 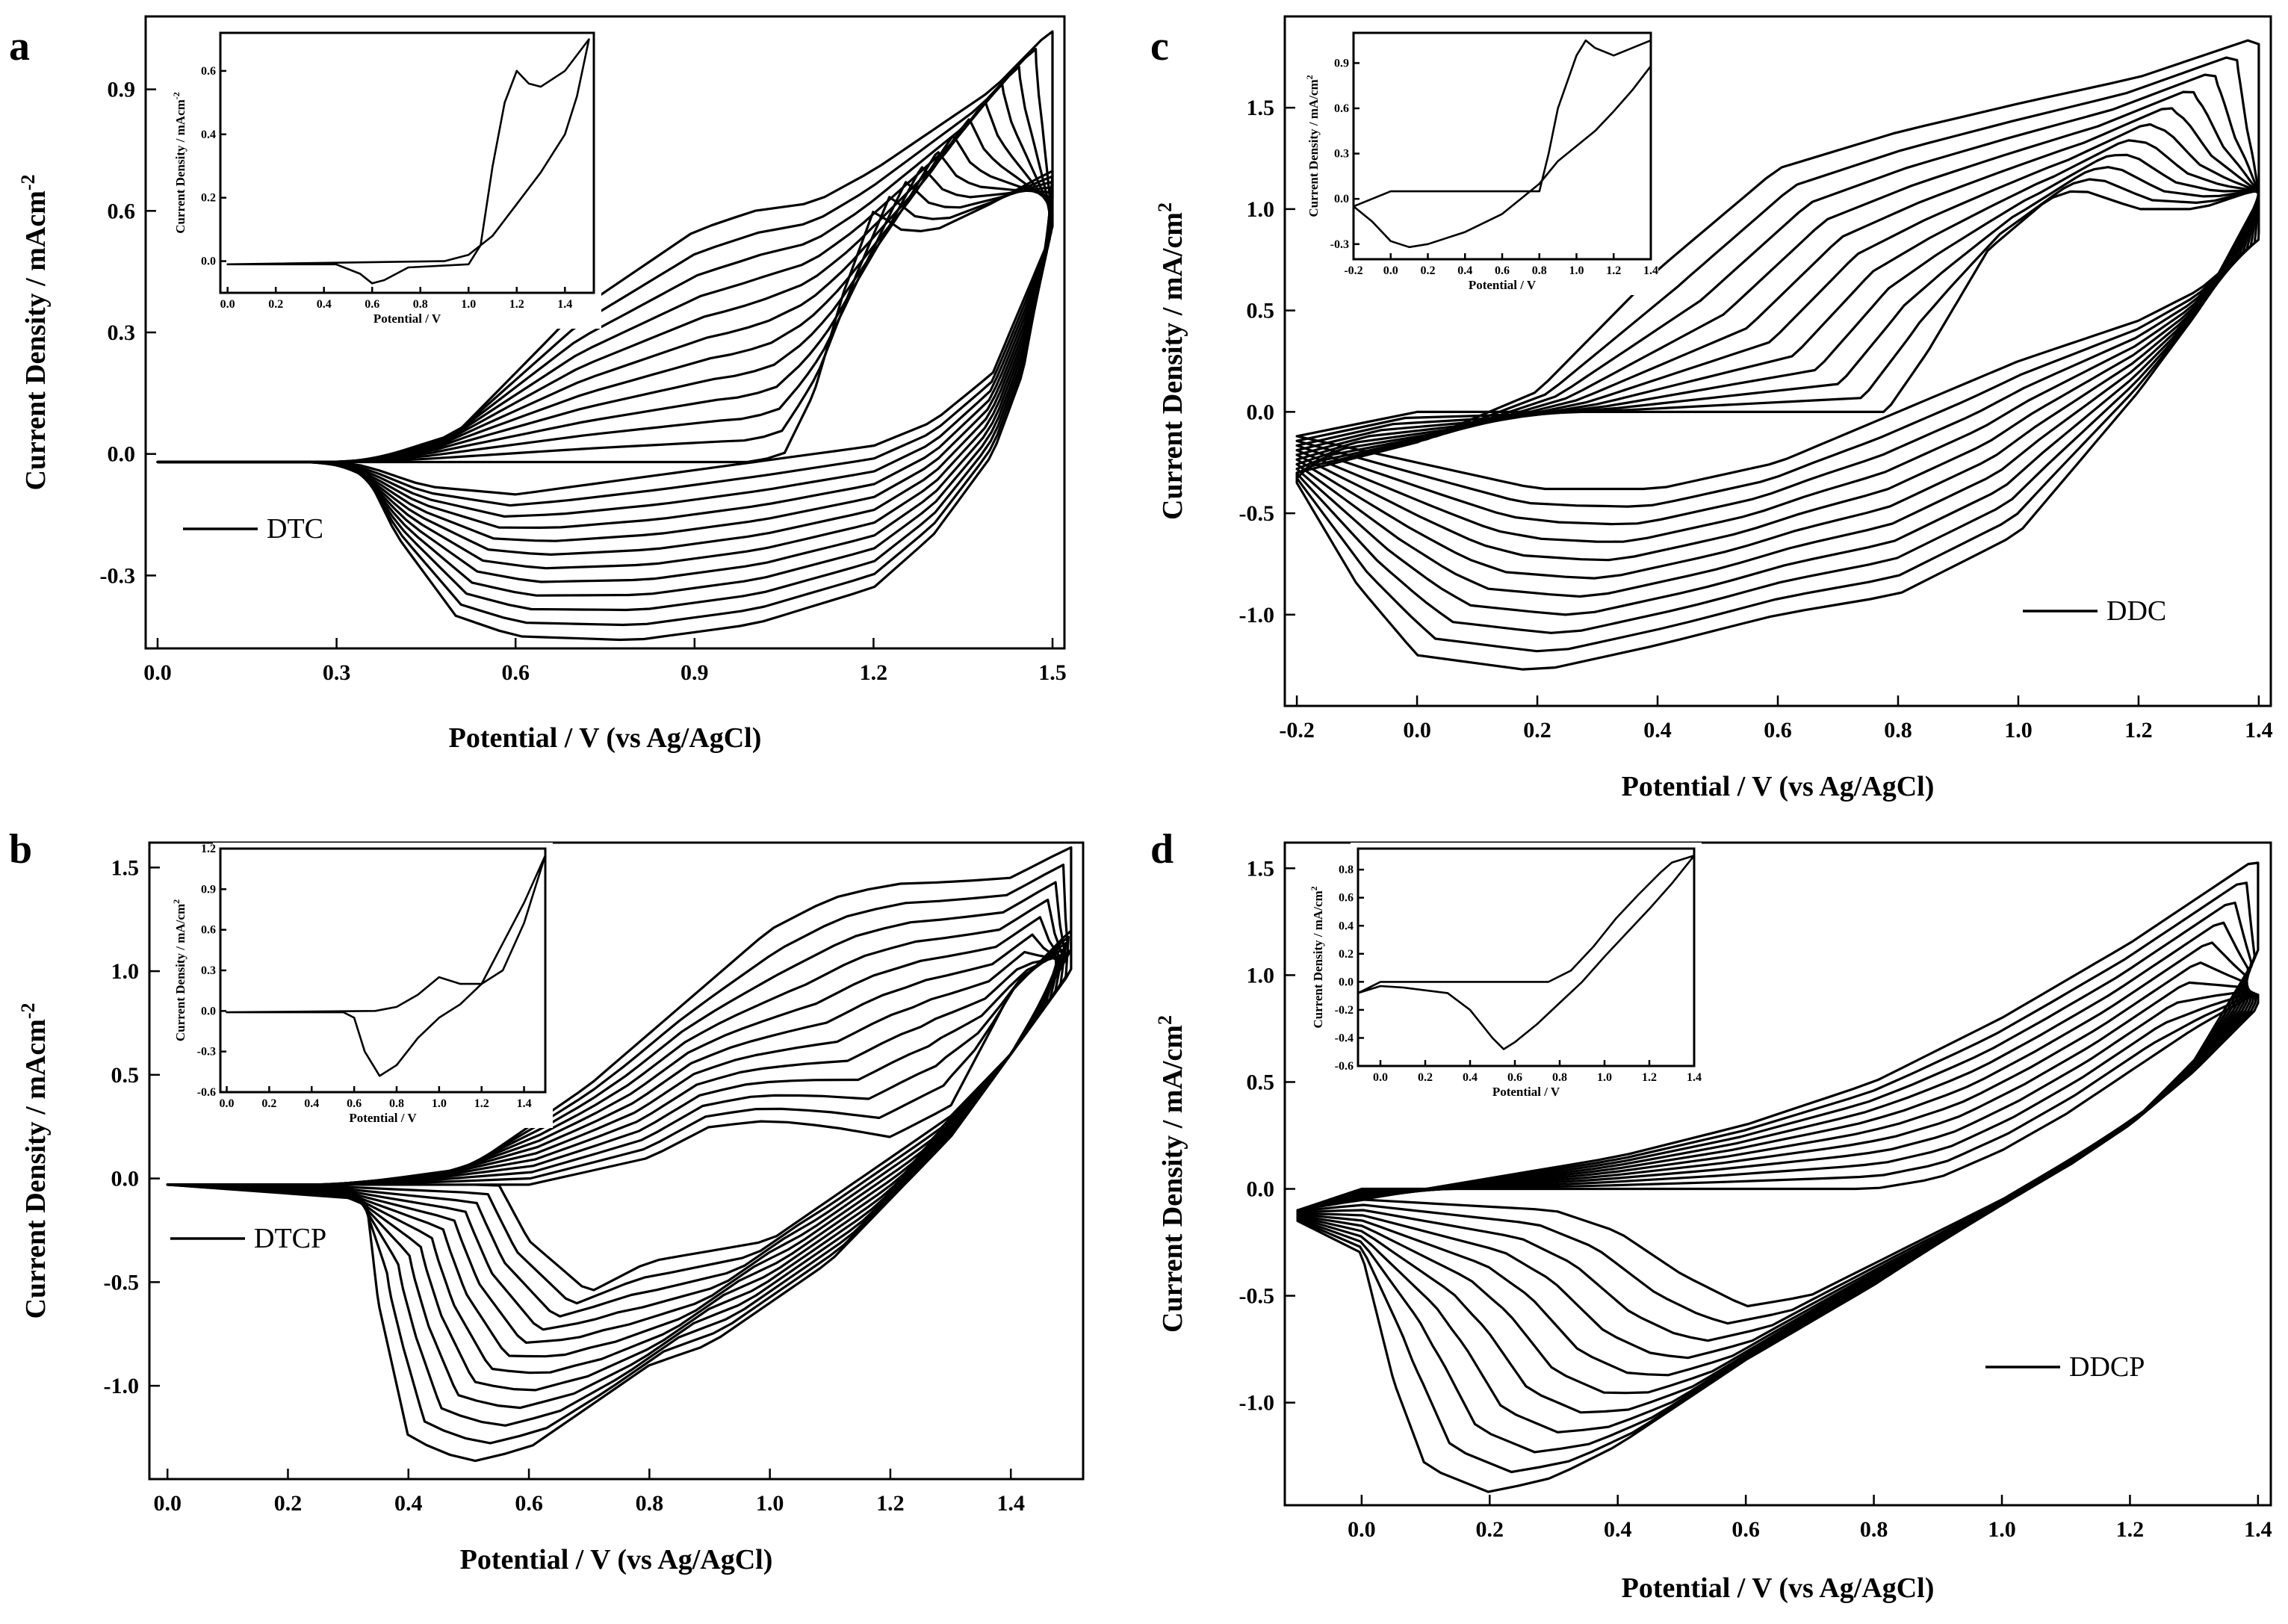 What do you see at coordinates (208, 889) in the screenshot?
I see `inset-y-tick-label: 0.9` at bounding box center [208, 889].